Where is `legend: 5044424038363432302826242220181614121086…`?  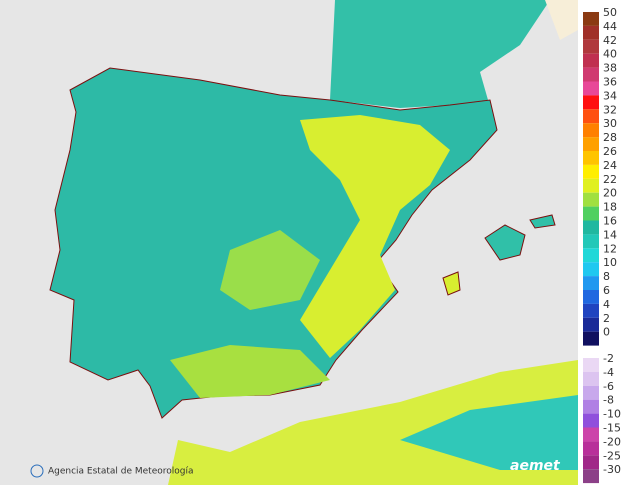 legend: 5044424038363432302826242220181614121086… is located at coordinates (602, 245).